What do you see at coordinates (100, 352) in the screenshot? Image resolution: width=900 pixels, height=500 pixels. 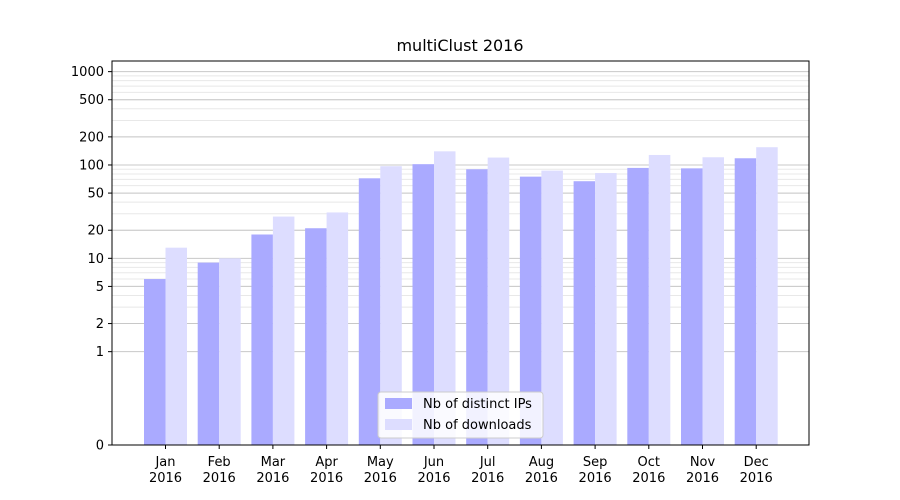 I see `y-tick-label: 1` at bounding box center [100, 352].